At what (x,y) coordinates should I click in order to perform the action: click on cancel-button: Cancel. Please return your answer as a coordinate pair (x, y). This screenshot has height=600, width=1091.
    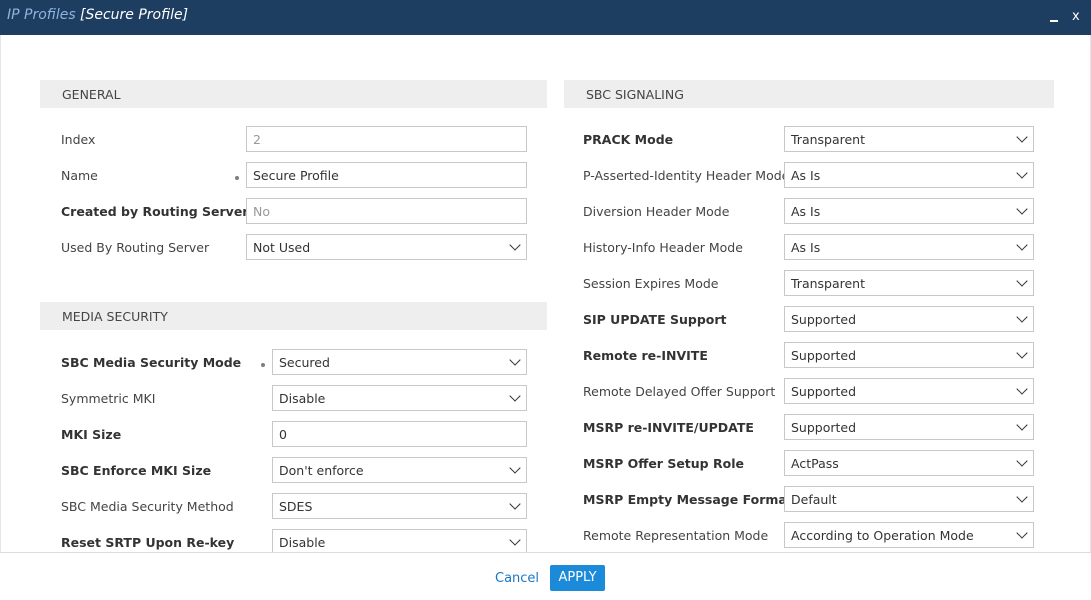
    Looking at the image, I should click on (517, 578).